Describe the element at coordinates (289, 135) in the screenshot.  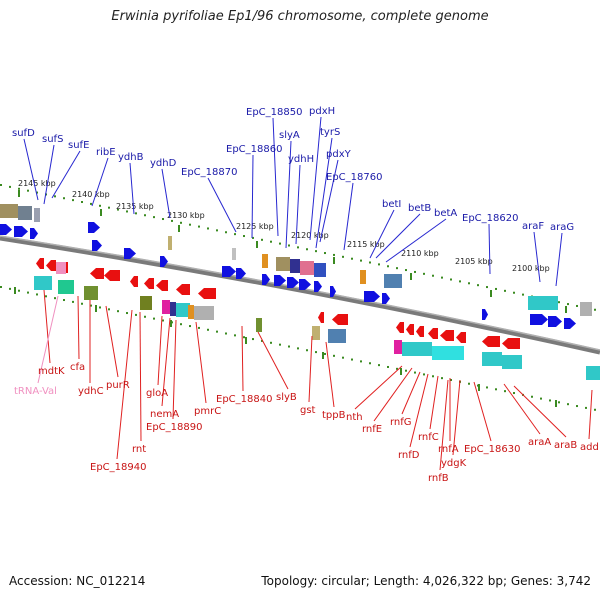
I see `label-top: slyA` at that location.